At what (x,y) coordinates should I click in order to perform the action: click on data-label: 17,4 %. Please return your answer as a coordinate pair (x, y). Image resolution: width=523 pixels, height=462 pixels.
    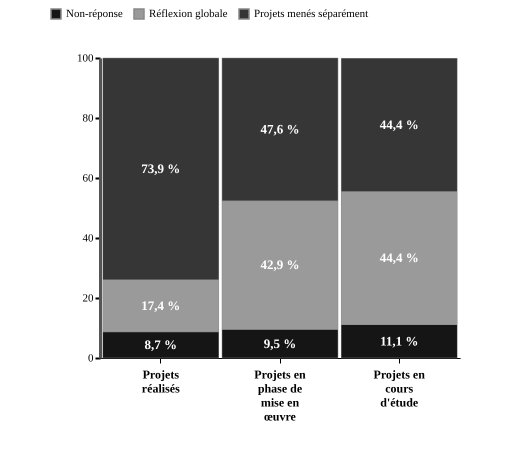
    Looking at the image, I should click on (160, 305).